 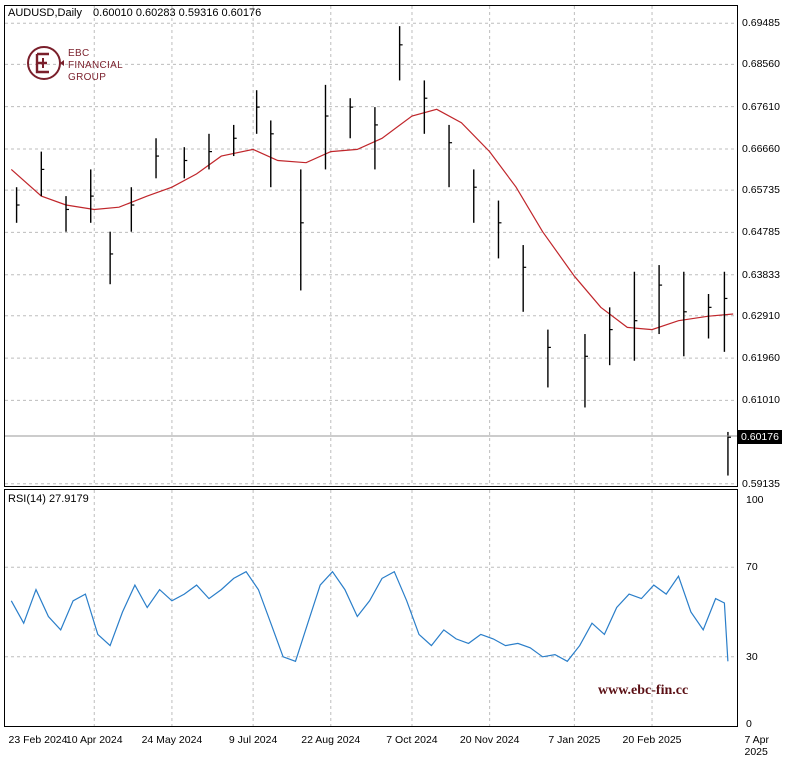 What do you see at coordinates (574, 740) in the screenshot?
I see `x-tick-label: 7 Jan 2025` at bounding box center [574, 740].